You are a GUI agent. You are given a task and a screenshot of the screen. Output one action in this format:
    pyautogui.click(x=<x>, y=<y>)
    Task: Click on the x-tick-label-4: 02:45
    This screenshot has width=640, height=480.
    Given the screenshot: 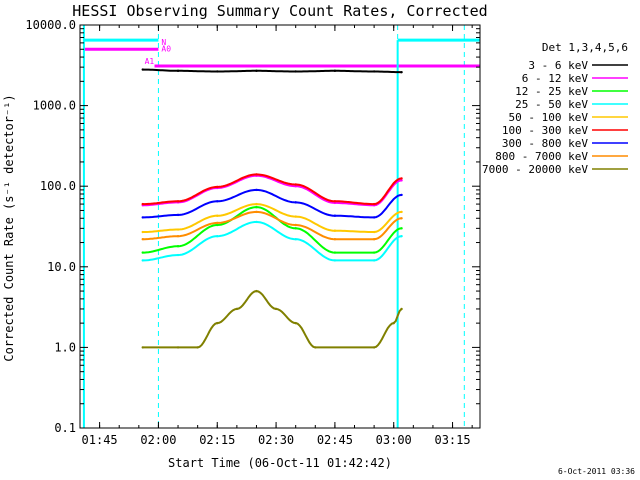 What is the action you would take?
    pyautogui.click(x=335, y=440)
    